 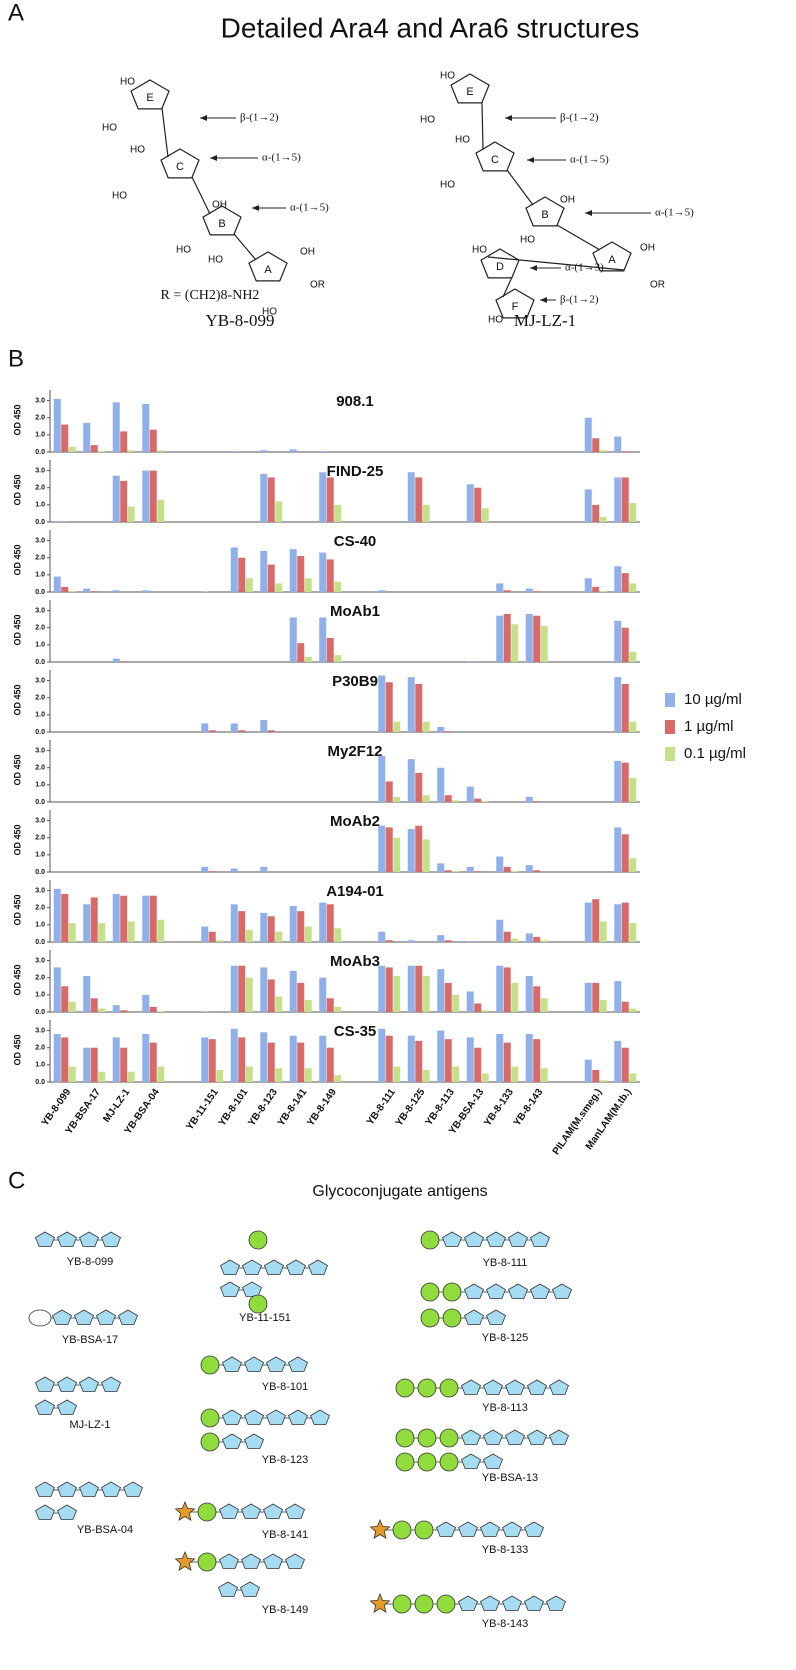 I want to click on compound-label: YB-8-149, so click(x=285, y=1610).